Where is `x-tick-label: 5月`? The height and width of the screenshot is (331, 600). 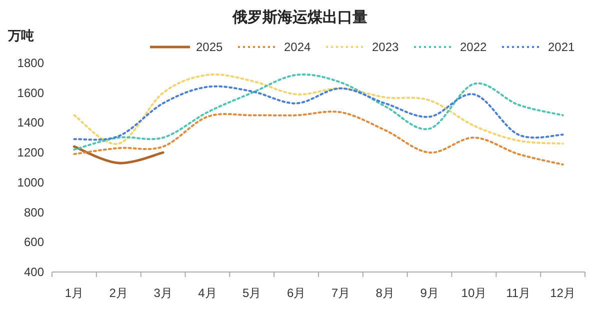
x-tick-label: 5月 is located at coordinates (252, 293).